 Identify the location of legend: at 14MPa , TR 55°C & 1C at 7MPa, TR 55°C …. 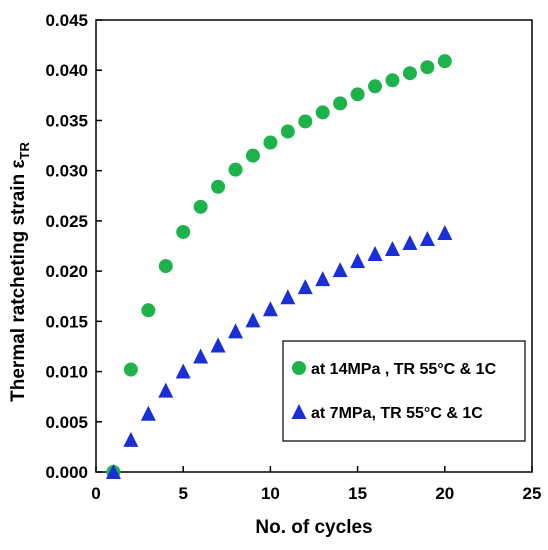
(404, 391).